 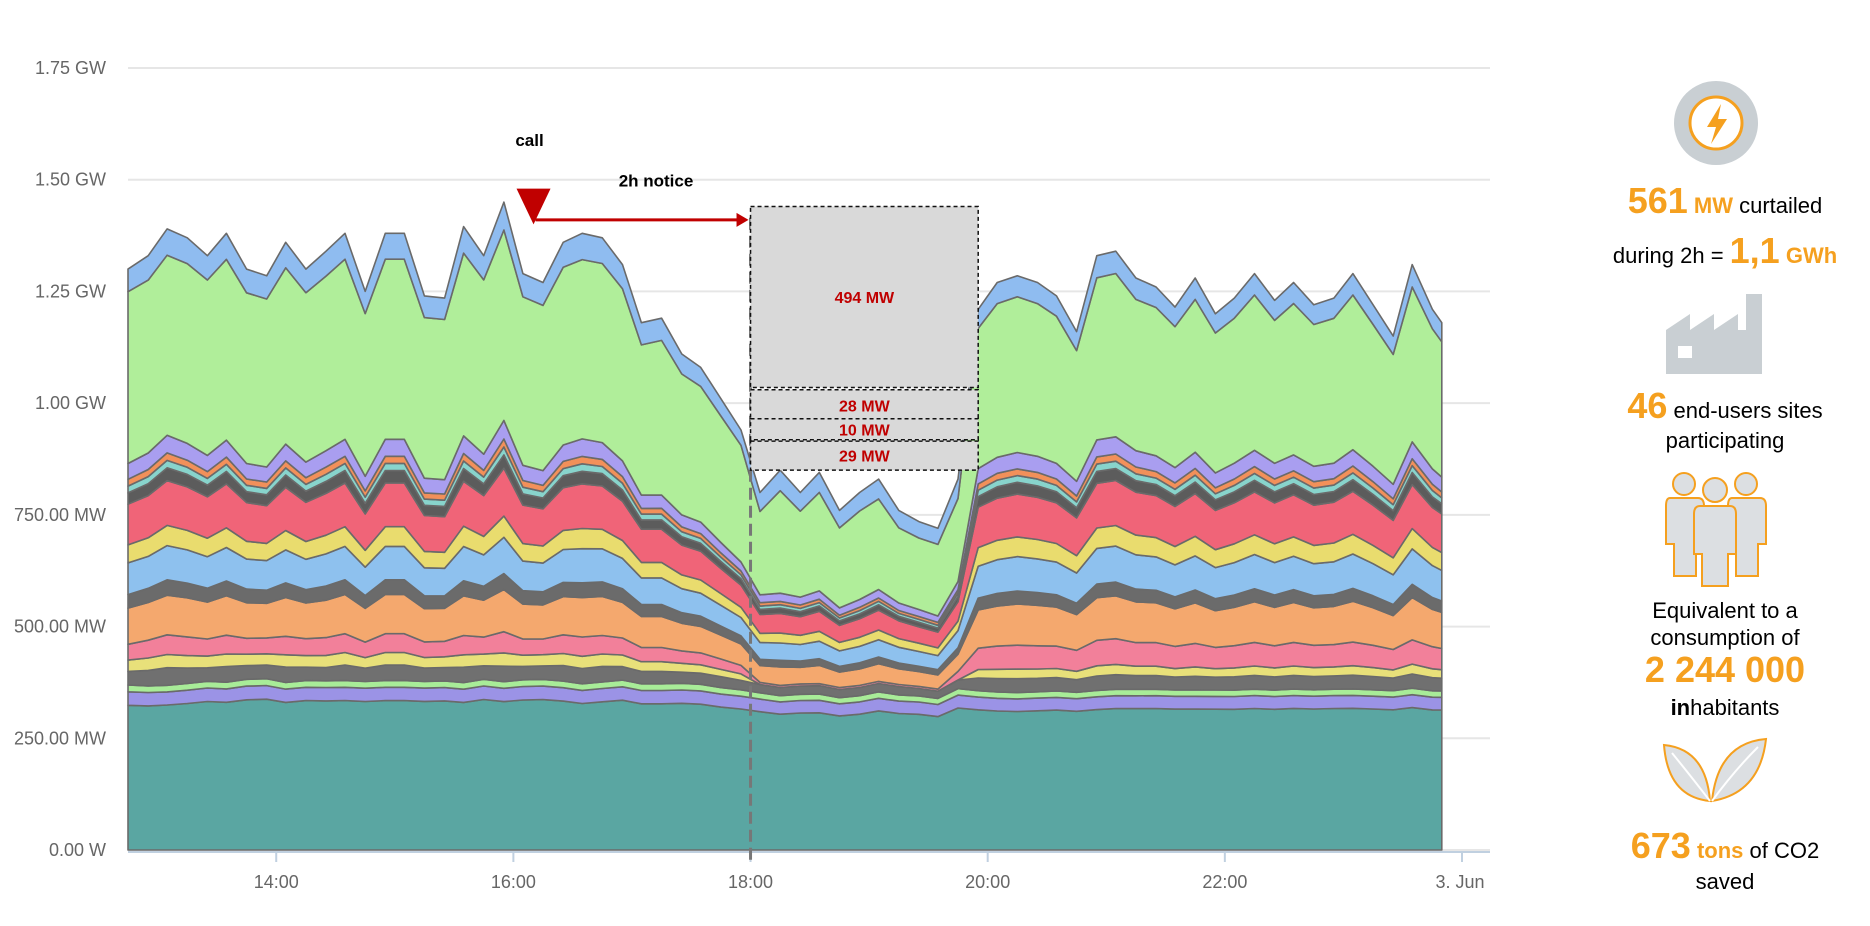 I want to click on co2-unit: tons, so click(x=1720, y=850).